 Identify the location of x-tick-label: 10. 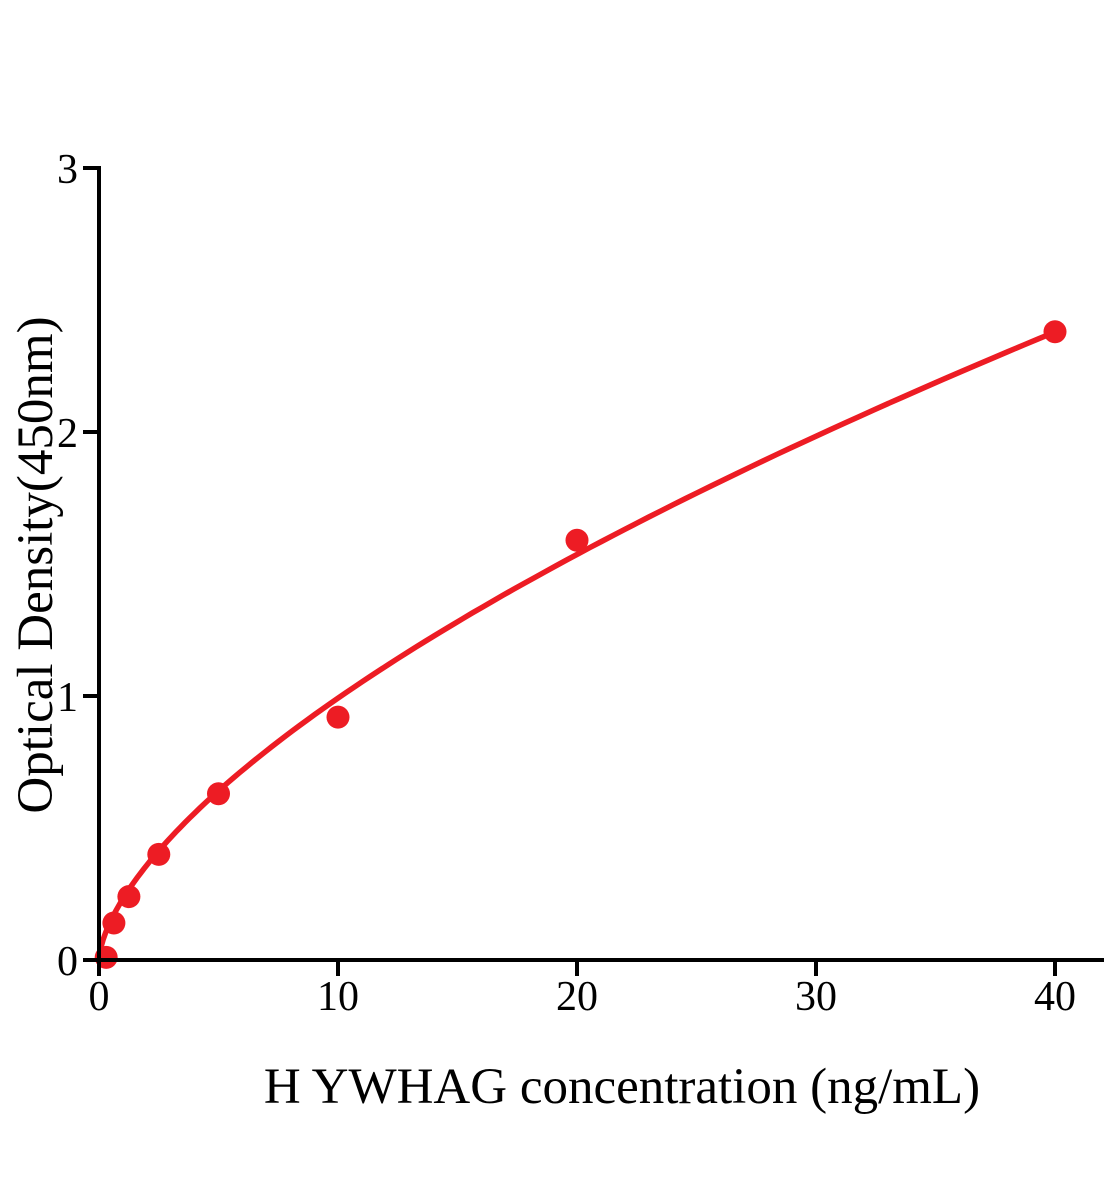
(338, 997).